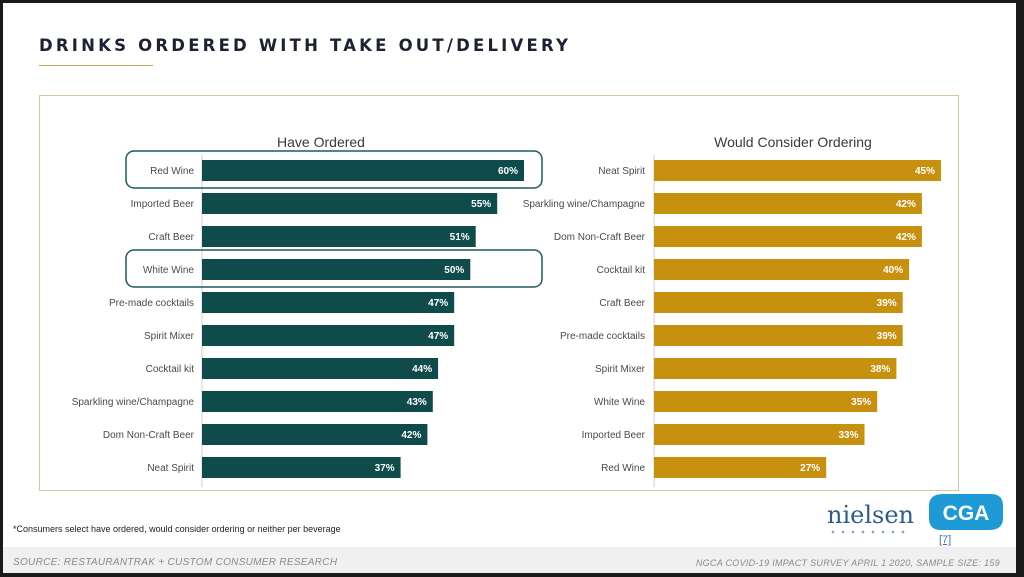 The image size is (1024, 577). Describe the element at coordinates (422, 369) in the screenshot. I see `have-ordered-value-label: 44%` at that location.